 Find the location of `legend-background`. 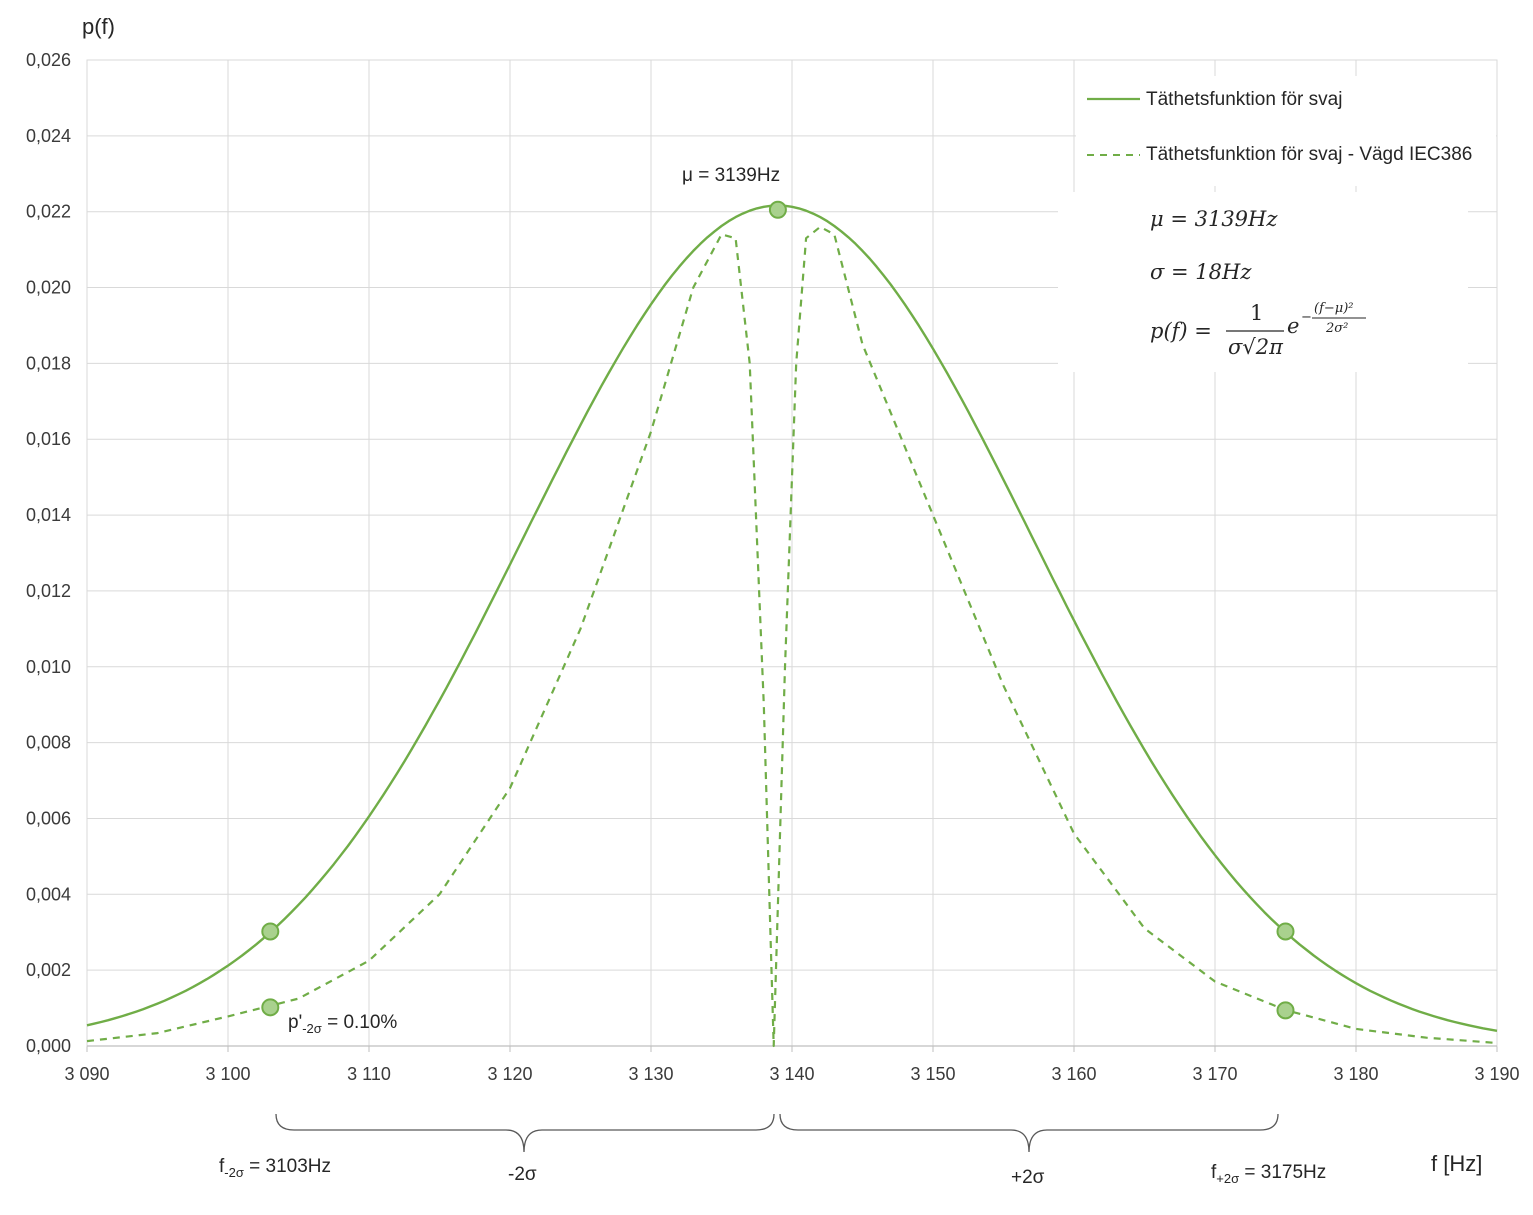

legend-background is located at coordinates (1286, 131).